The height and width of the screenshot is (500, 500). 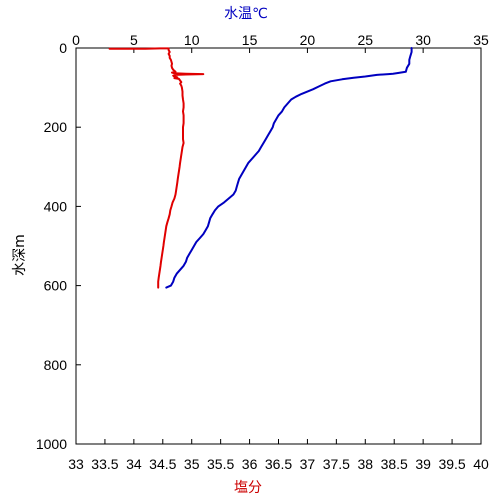 I want to click on salinity-tick-label: 37.5, so click(x=336, y=464).